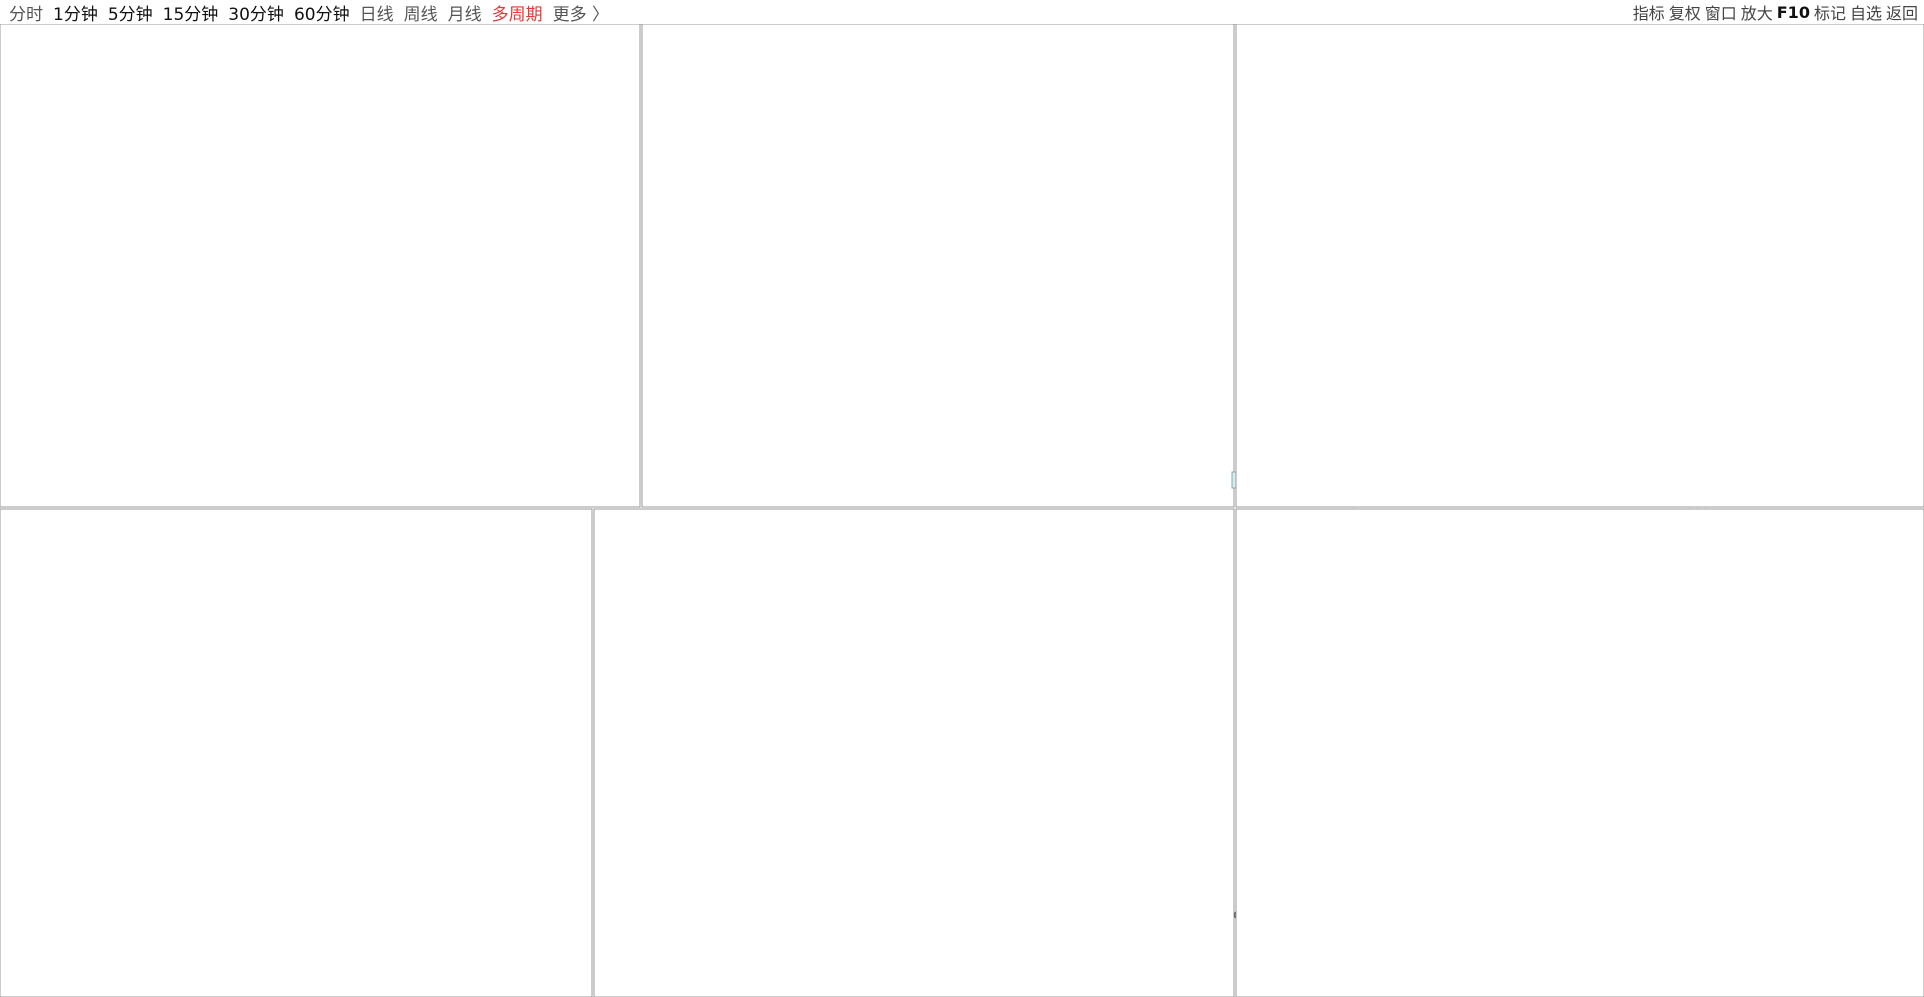  I want to click on toolbar-actions: 指标 复权 窗口 放大 F10 标记 自选 返回, so click(1775, 12).